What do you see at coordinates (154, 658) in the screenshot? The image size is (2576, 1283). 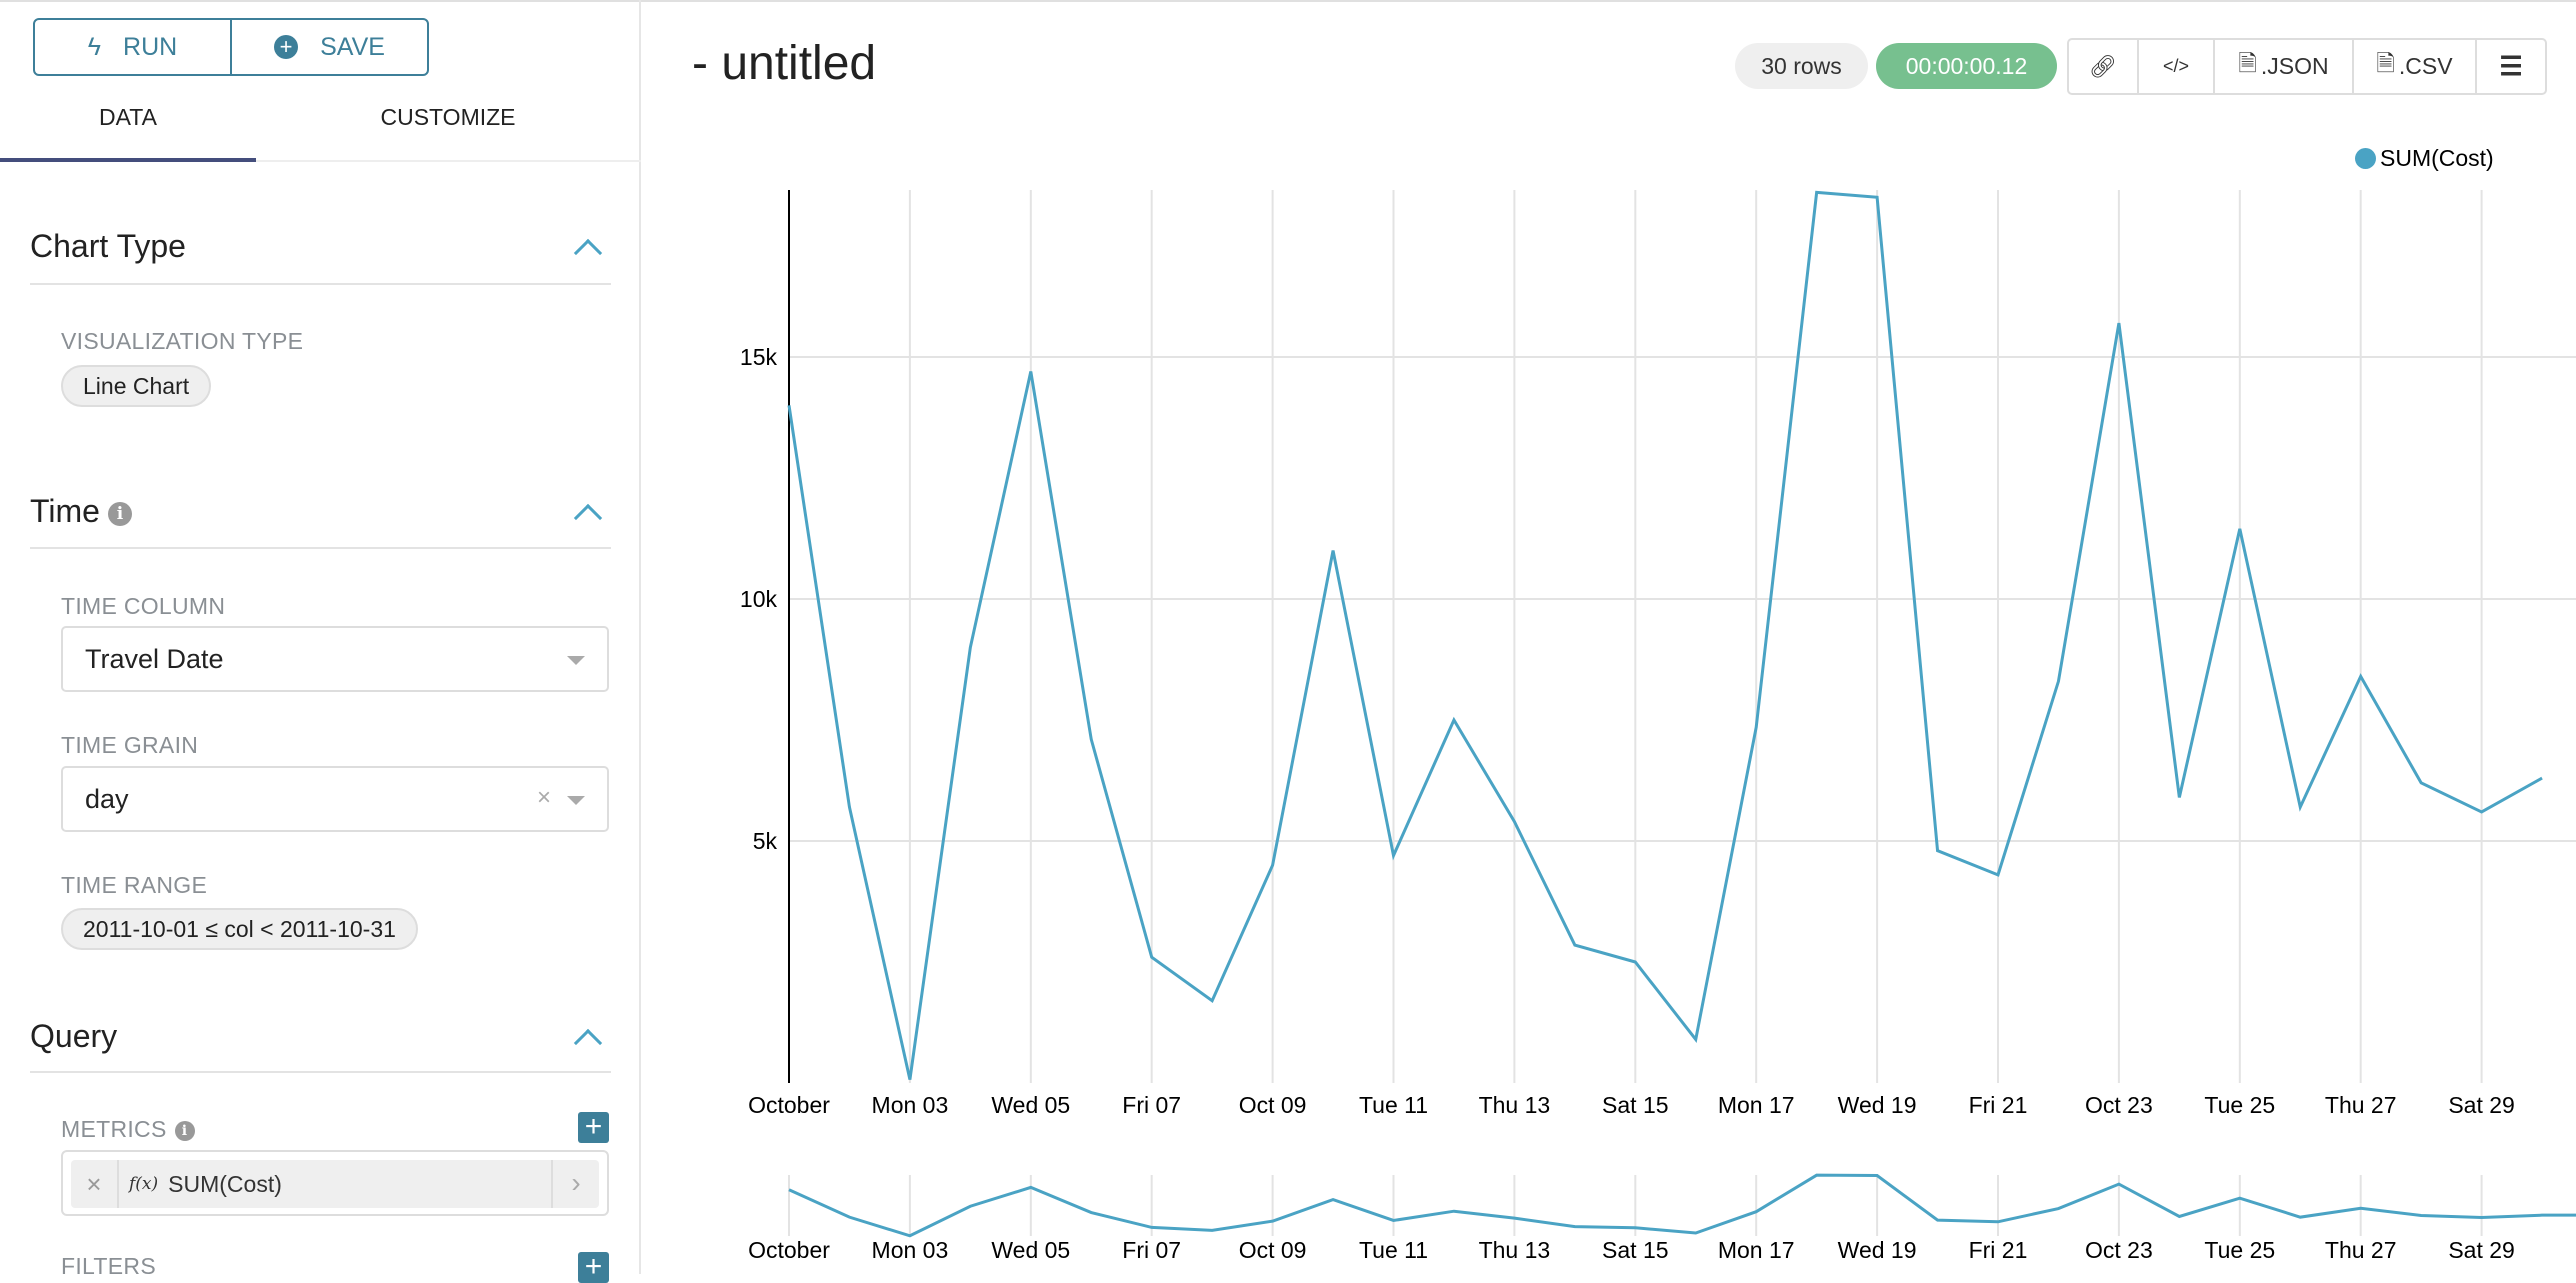 I see `time-column-value: Travel Date` at bounding box center [154, 658].